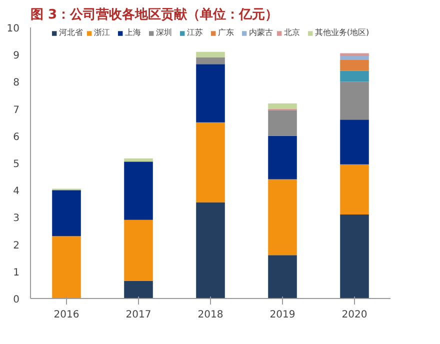  What do you see at coordinates (154, 14) in the screenshot?
I see `chart-title: 图 3：公司营收各地区贡献（单位：亿元）` at bounding box center [154, 14].